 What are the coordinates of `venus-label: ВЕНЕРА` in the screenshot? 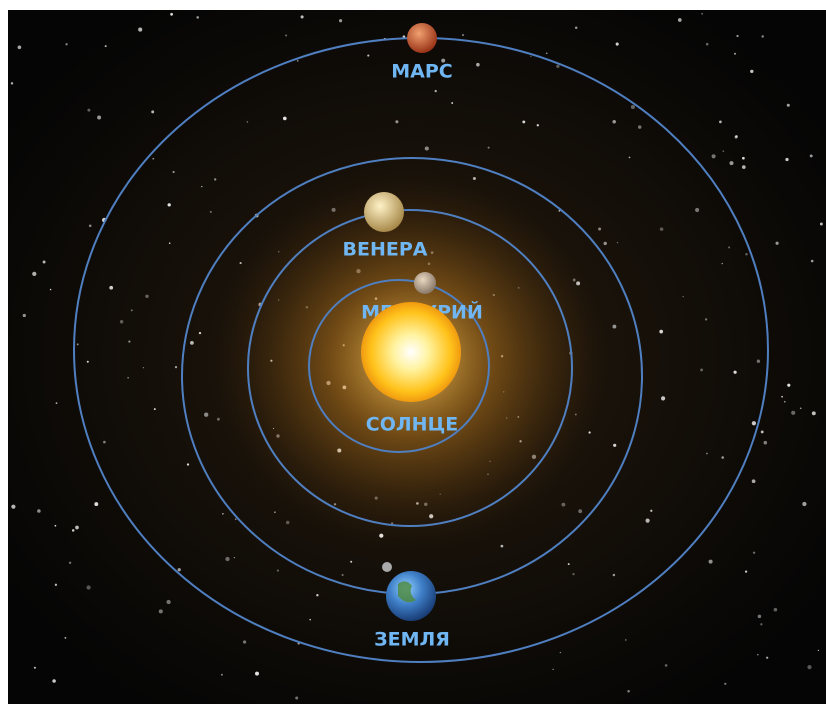 It's located at (385, 250).